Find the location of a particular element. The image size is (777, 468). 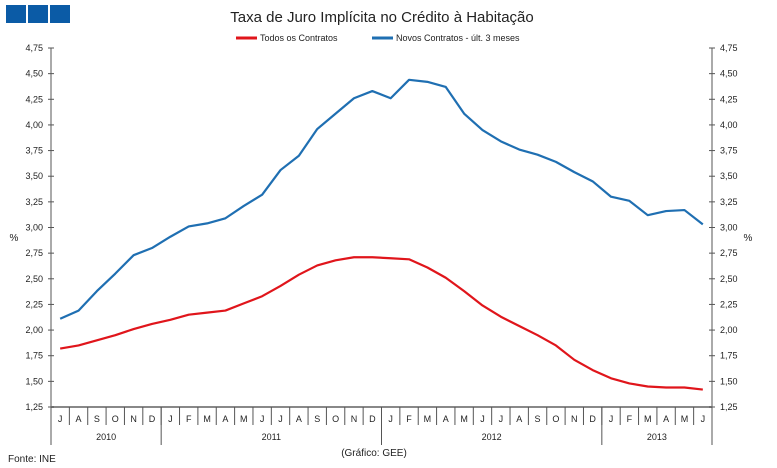

y-tick-label-left: 2,00 is located at coordinates (34, 330).